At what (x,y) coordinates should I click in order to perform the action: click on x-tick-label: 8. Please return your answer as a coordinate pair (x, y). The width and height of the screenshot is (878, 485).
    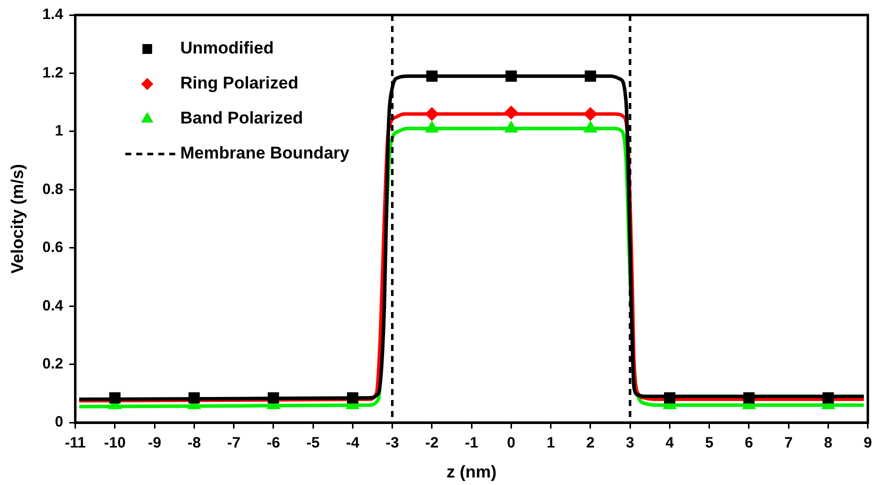
    Looking at the image, I should click on (828, 443).